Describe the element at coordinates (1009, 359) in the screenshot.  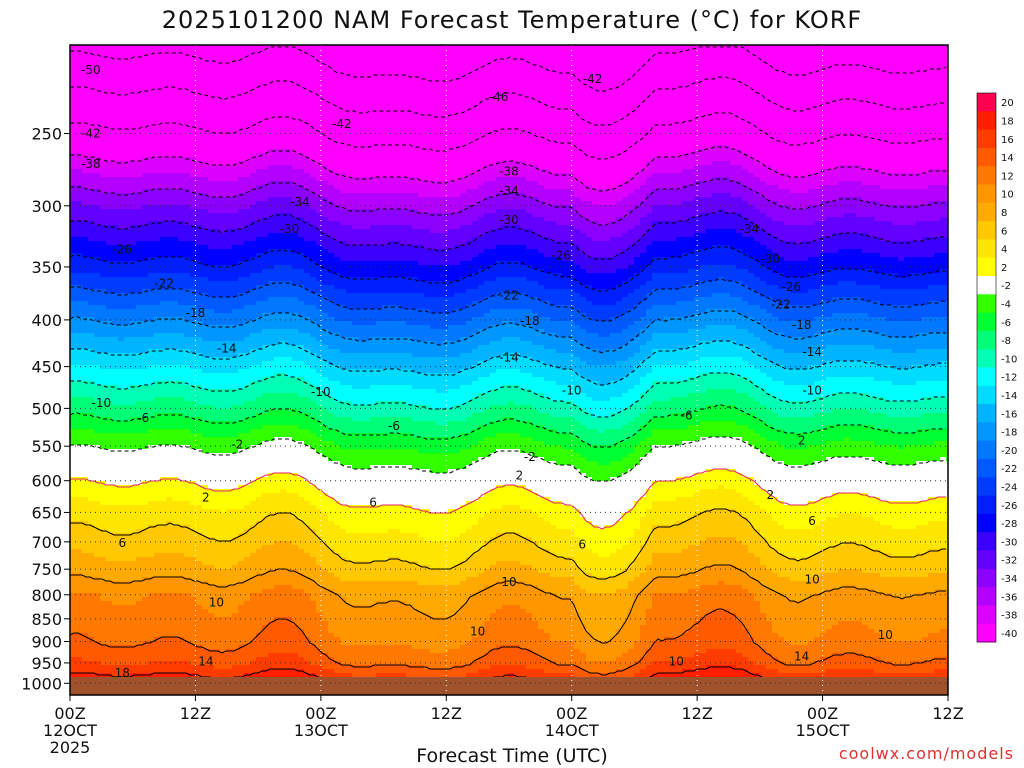
I see `colorbar-label: -10` at that location.